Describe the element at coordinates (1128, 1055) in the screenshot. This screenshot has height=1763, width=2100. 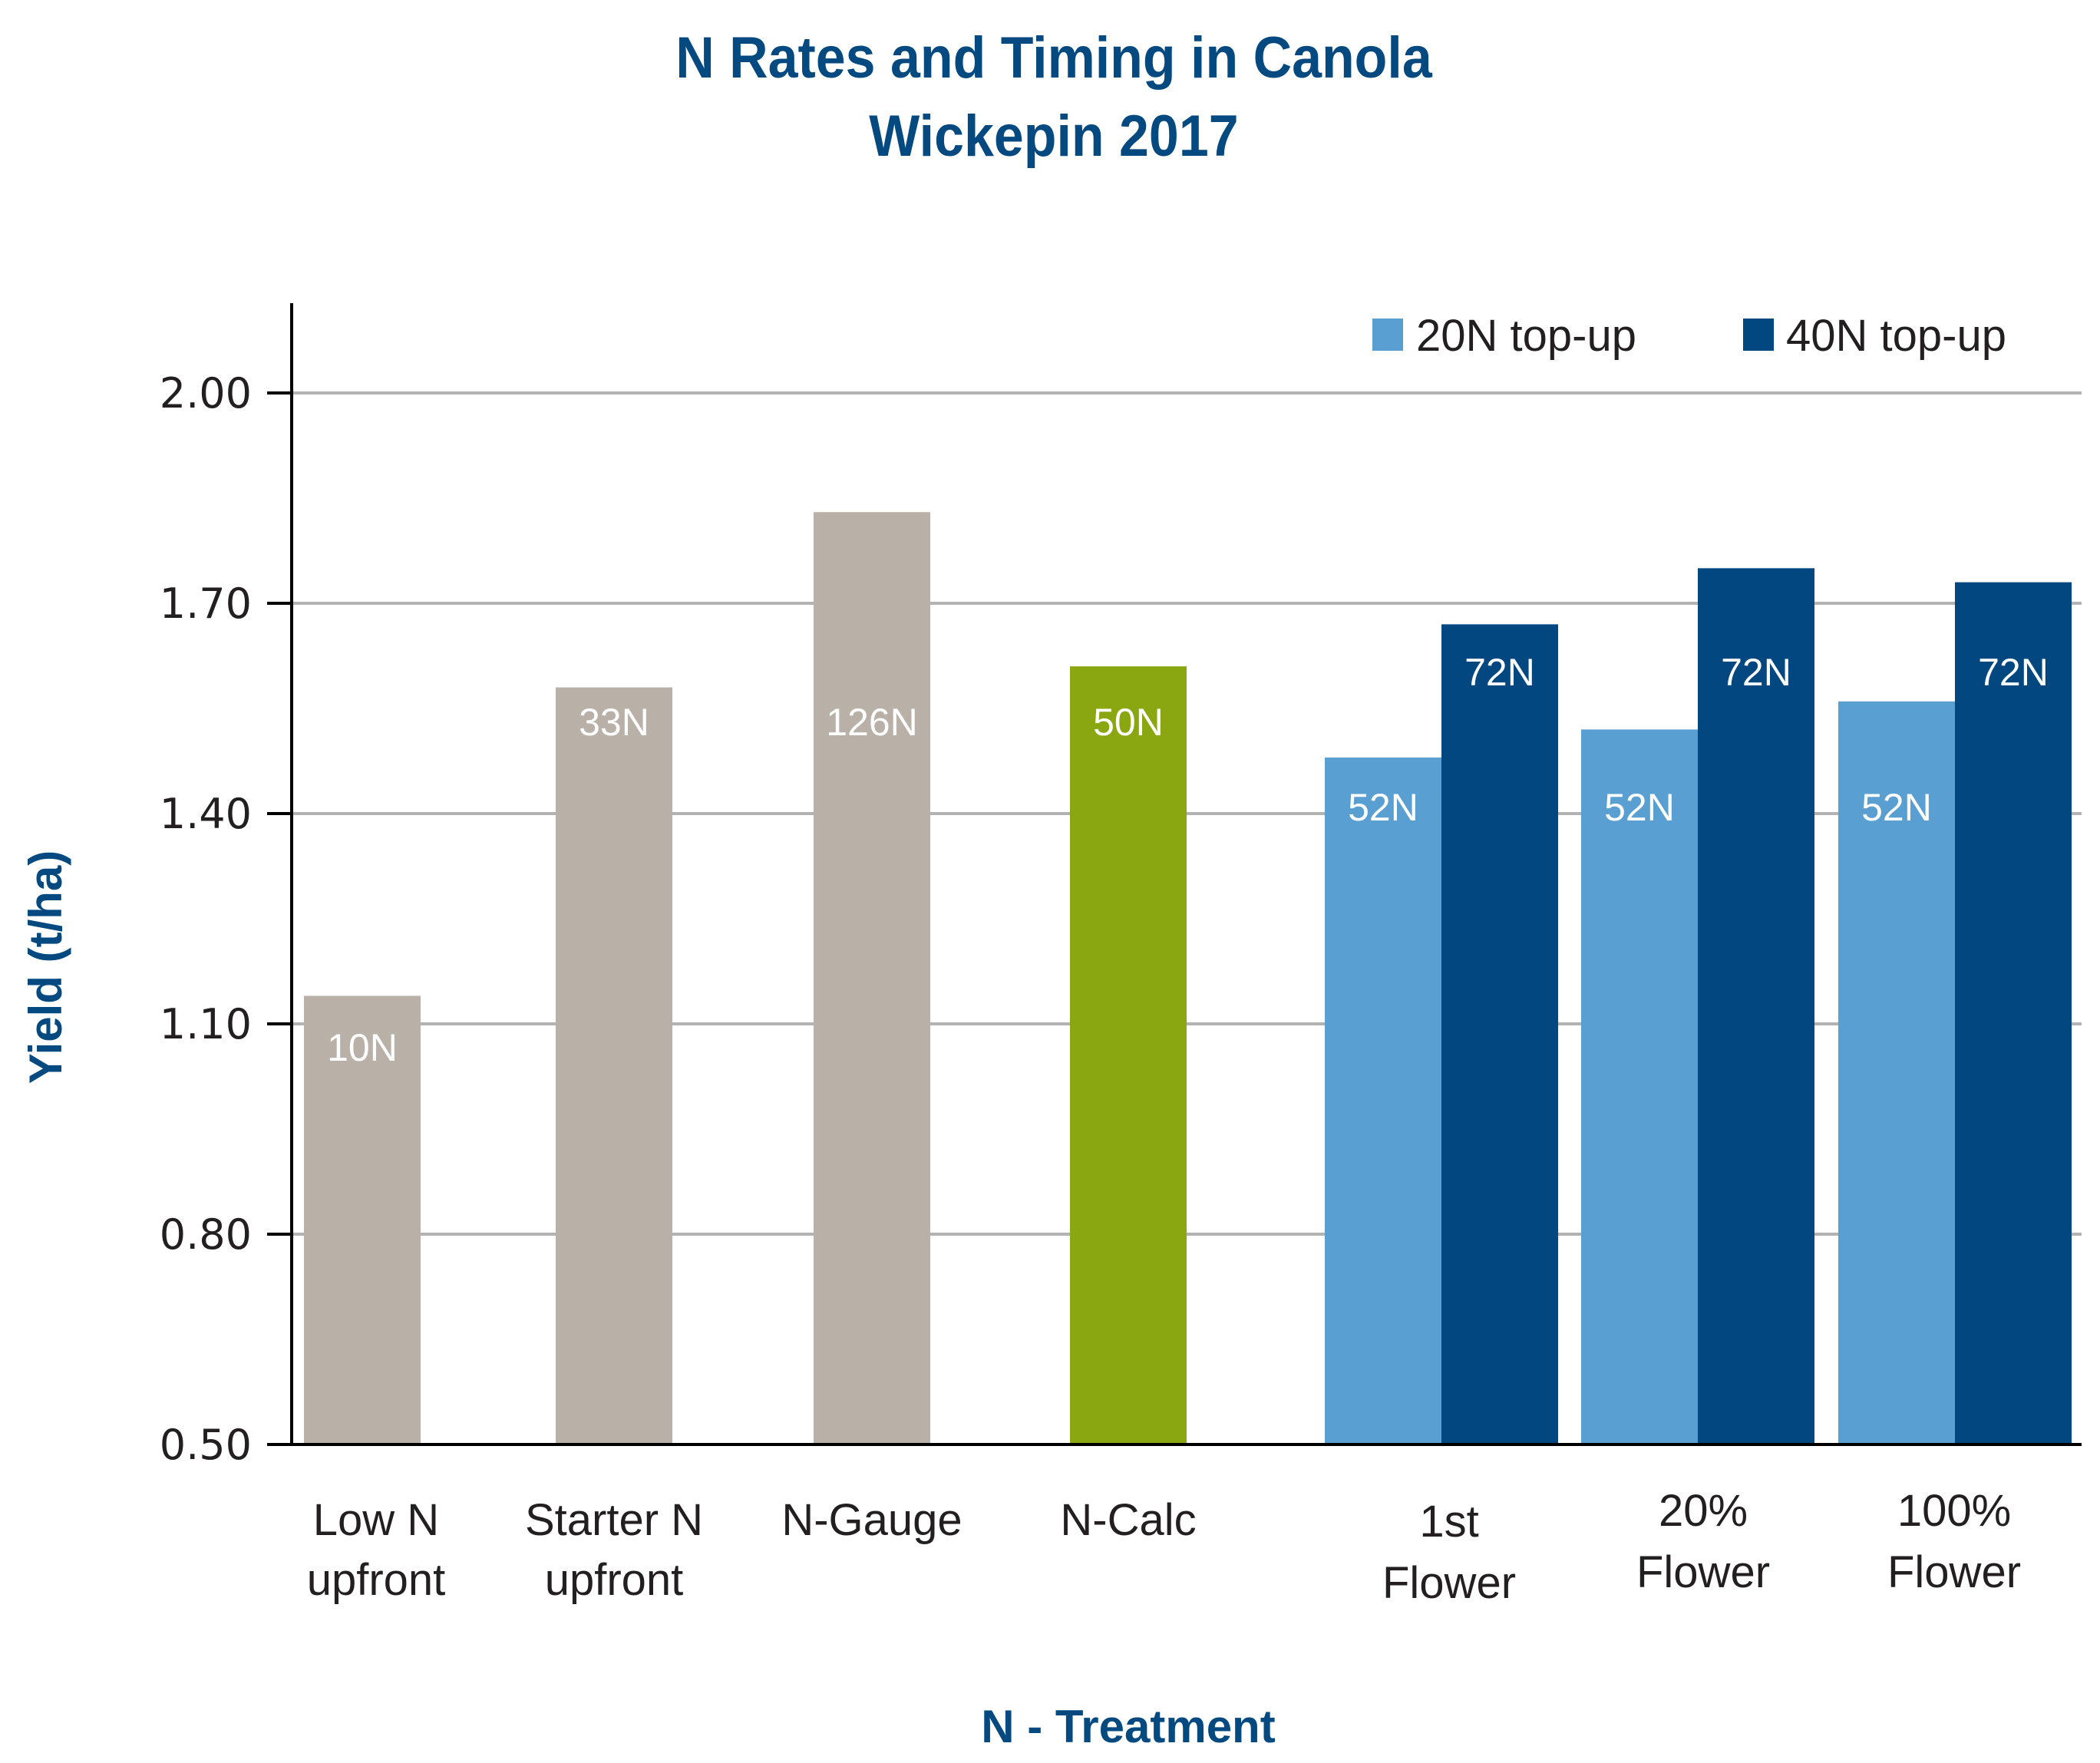
I see `bar-n-calc` at that location.